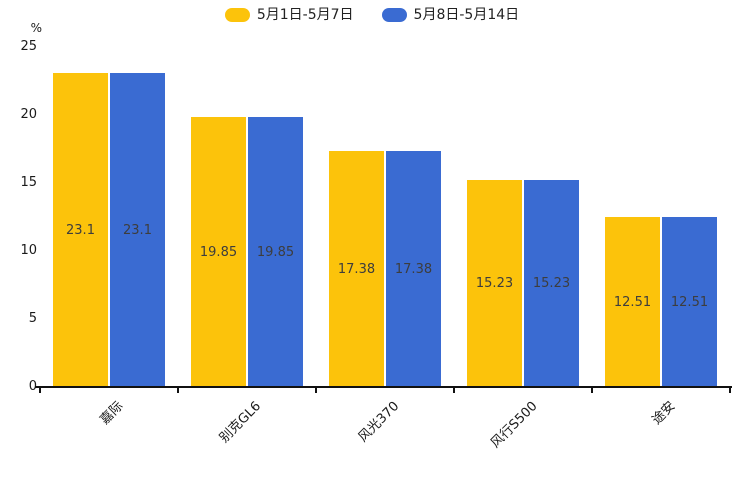  I want to click on bar-途安-series-0: 12.51, so click(632, 302).